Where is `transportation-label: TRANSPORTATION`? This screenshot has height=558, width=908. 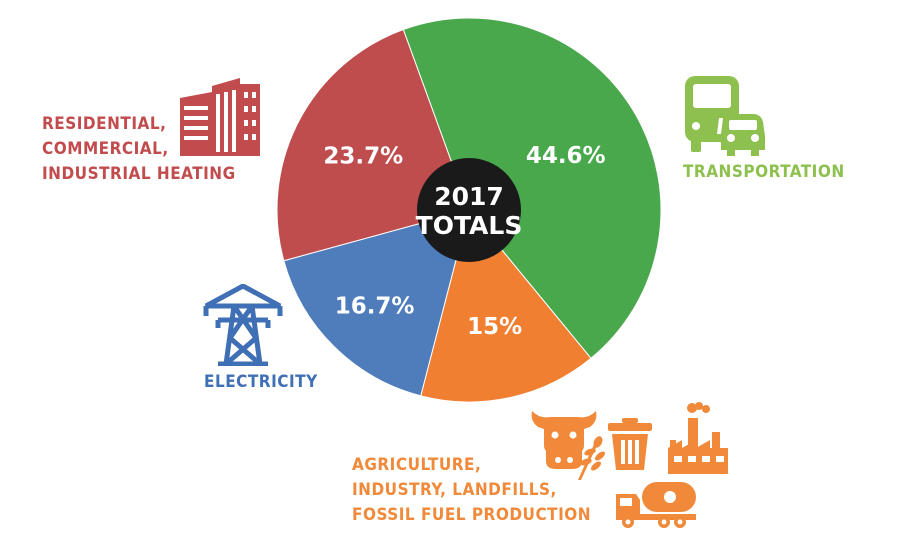
transportation-label: TRANSPORTATION is located at coordinates (764, 172).